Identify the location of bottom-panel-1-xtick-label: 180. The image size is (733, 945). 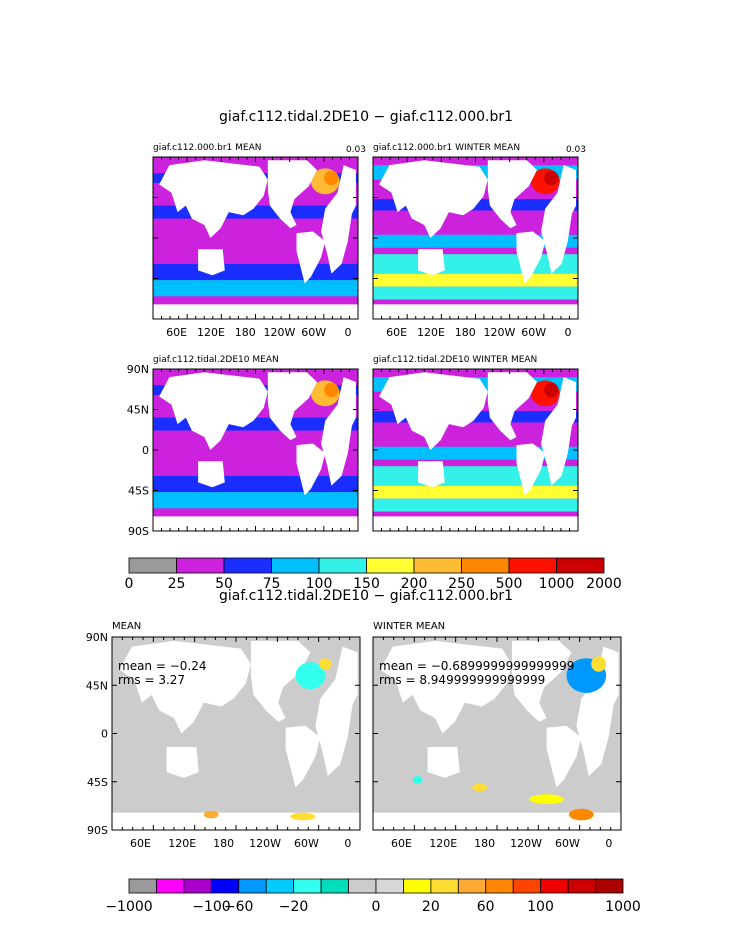
(223, 843).